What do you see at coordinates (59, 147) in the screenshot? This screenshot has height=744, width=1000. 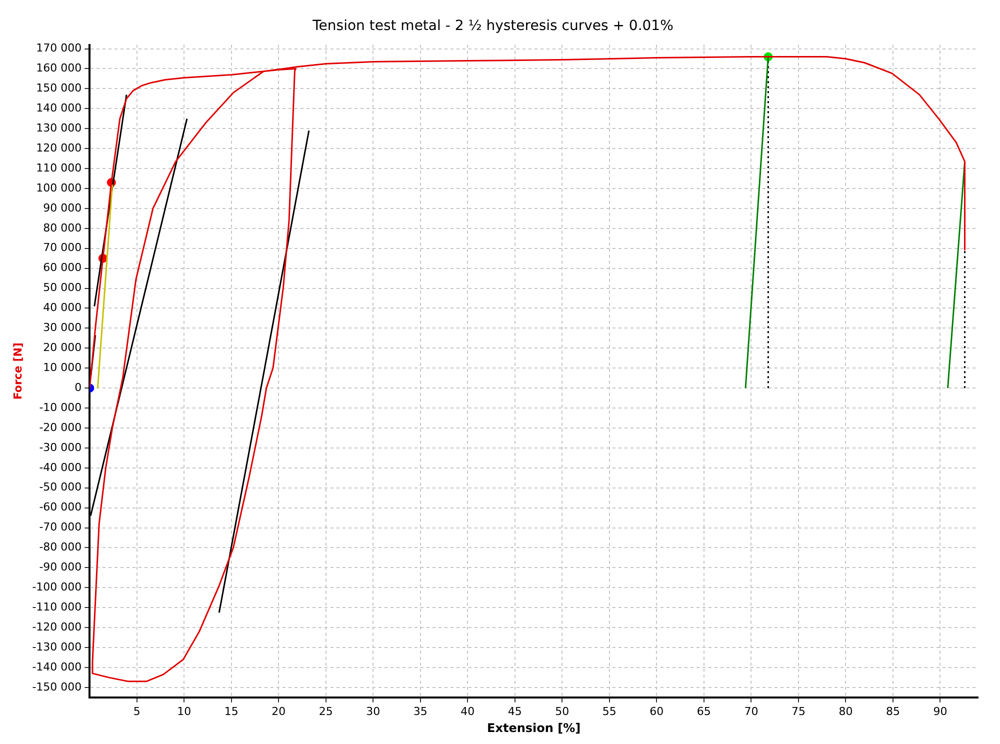 I see `y-tick-label: 120 000` at bounding box center [59, 147].